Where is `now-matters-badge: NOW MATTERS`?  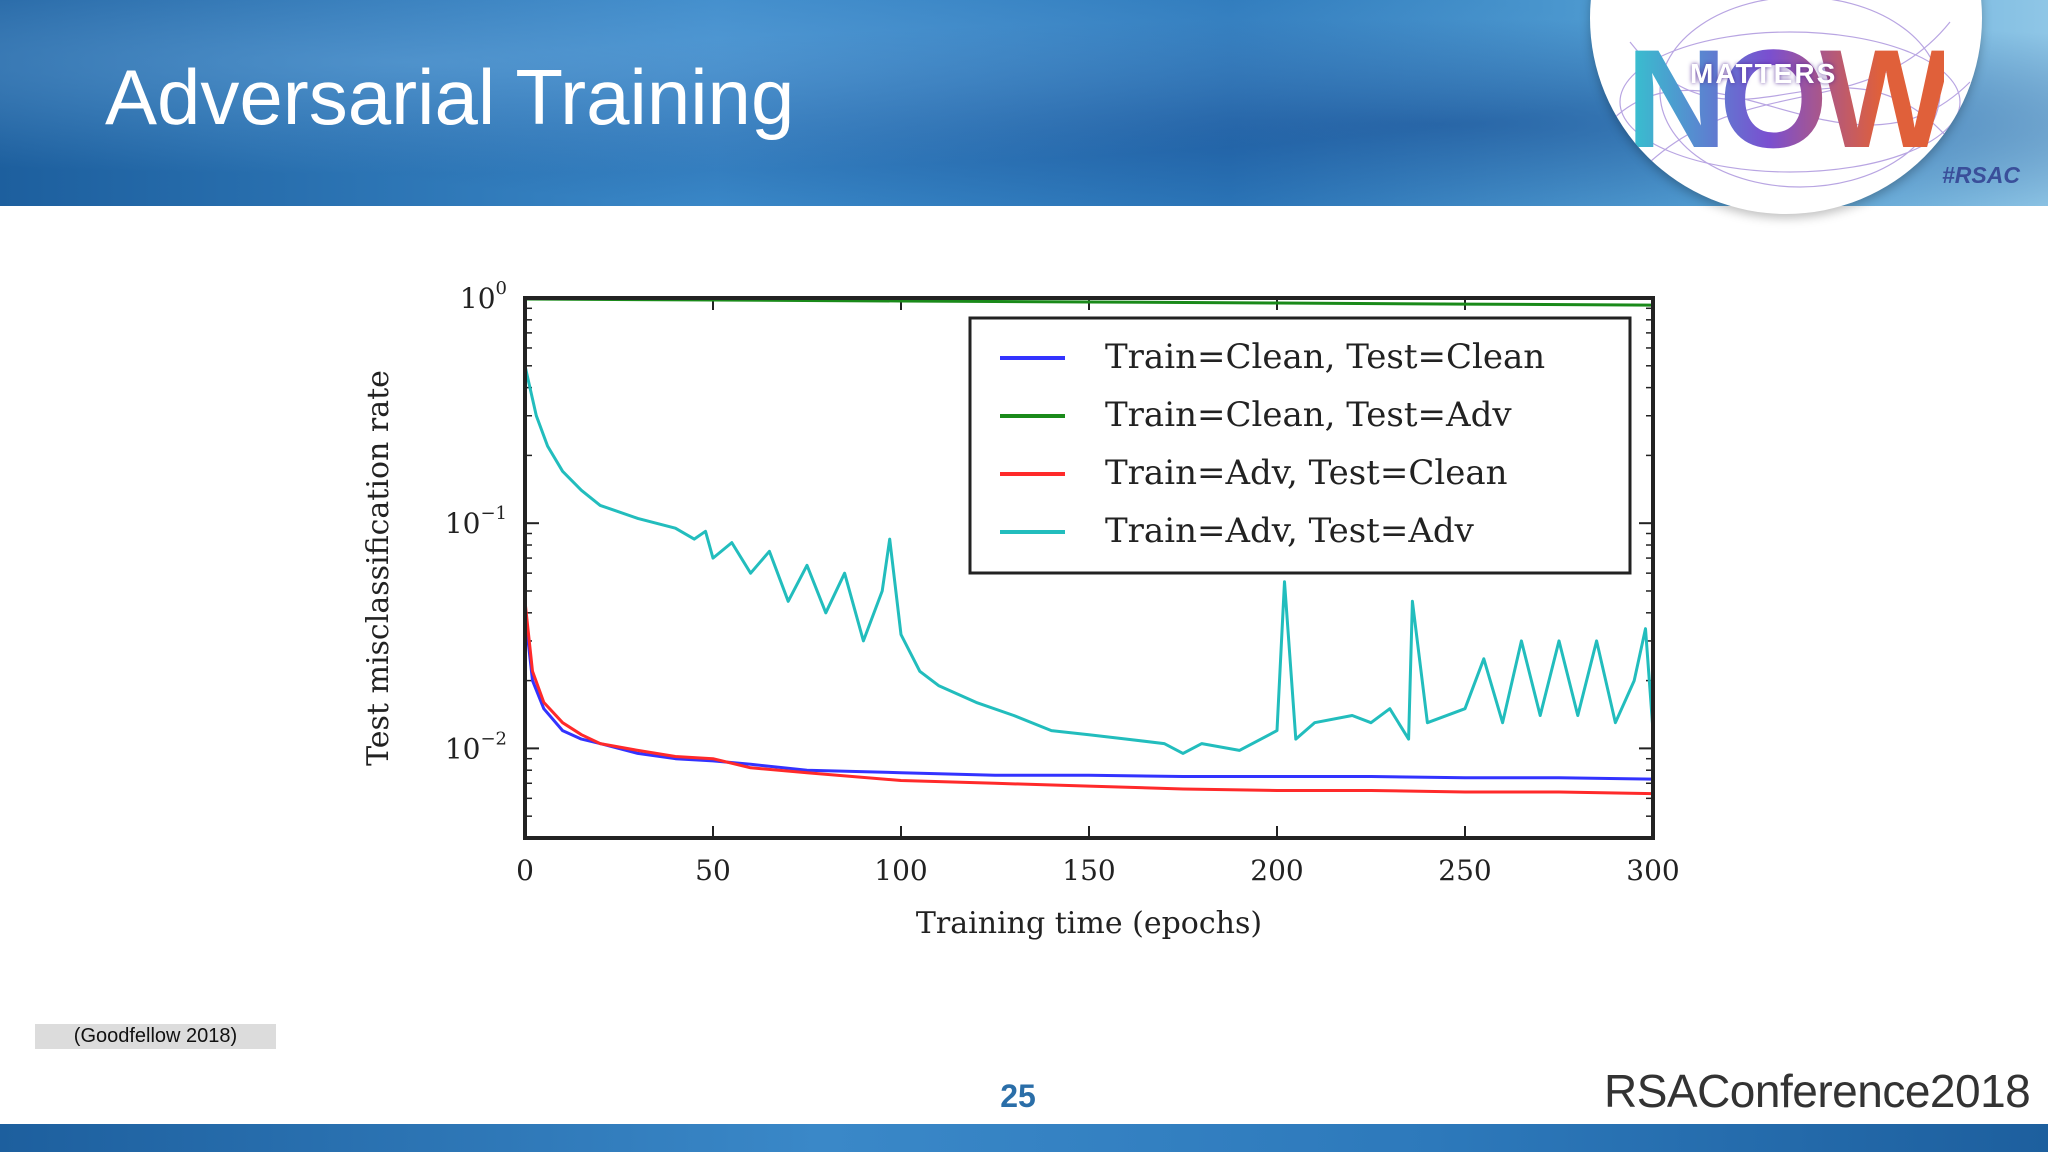 now-matters-badge: NOW MATTERS is located at coordinates (1786, 107).